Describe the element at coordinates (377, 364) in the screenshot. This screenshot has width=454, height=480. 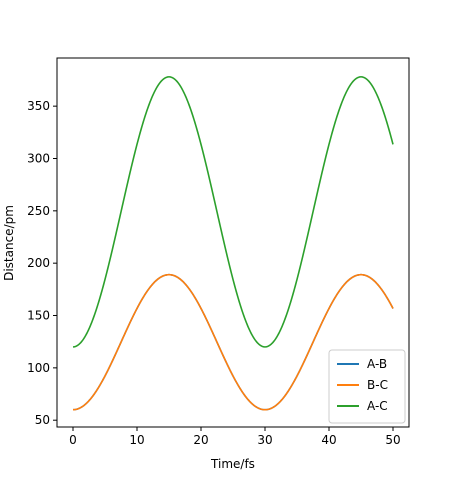
I see `legend-label: A-B` at that location.